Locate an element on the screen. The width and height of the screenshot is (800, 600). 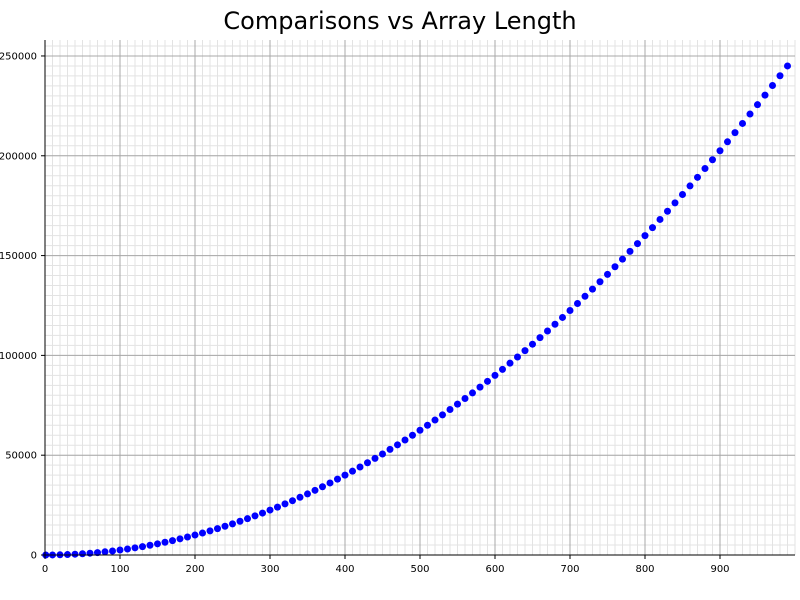
x-tick-label: 500 is located at coordinates (419, 569).